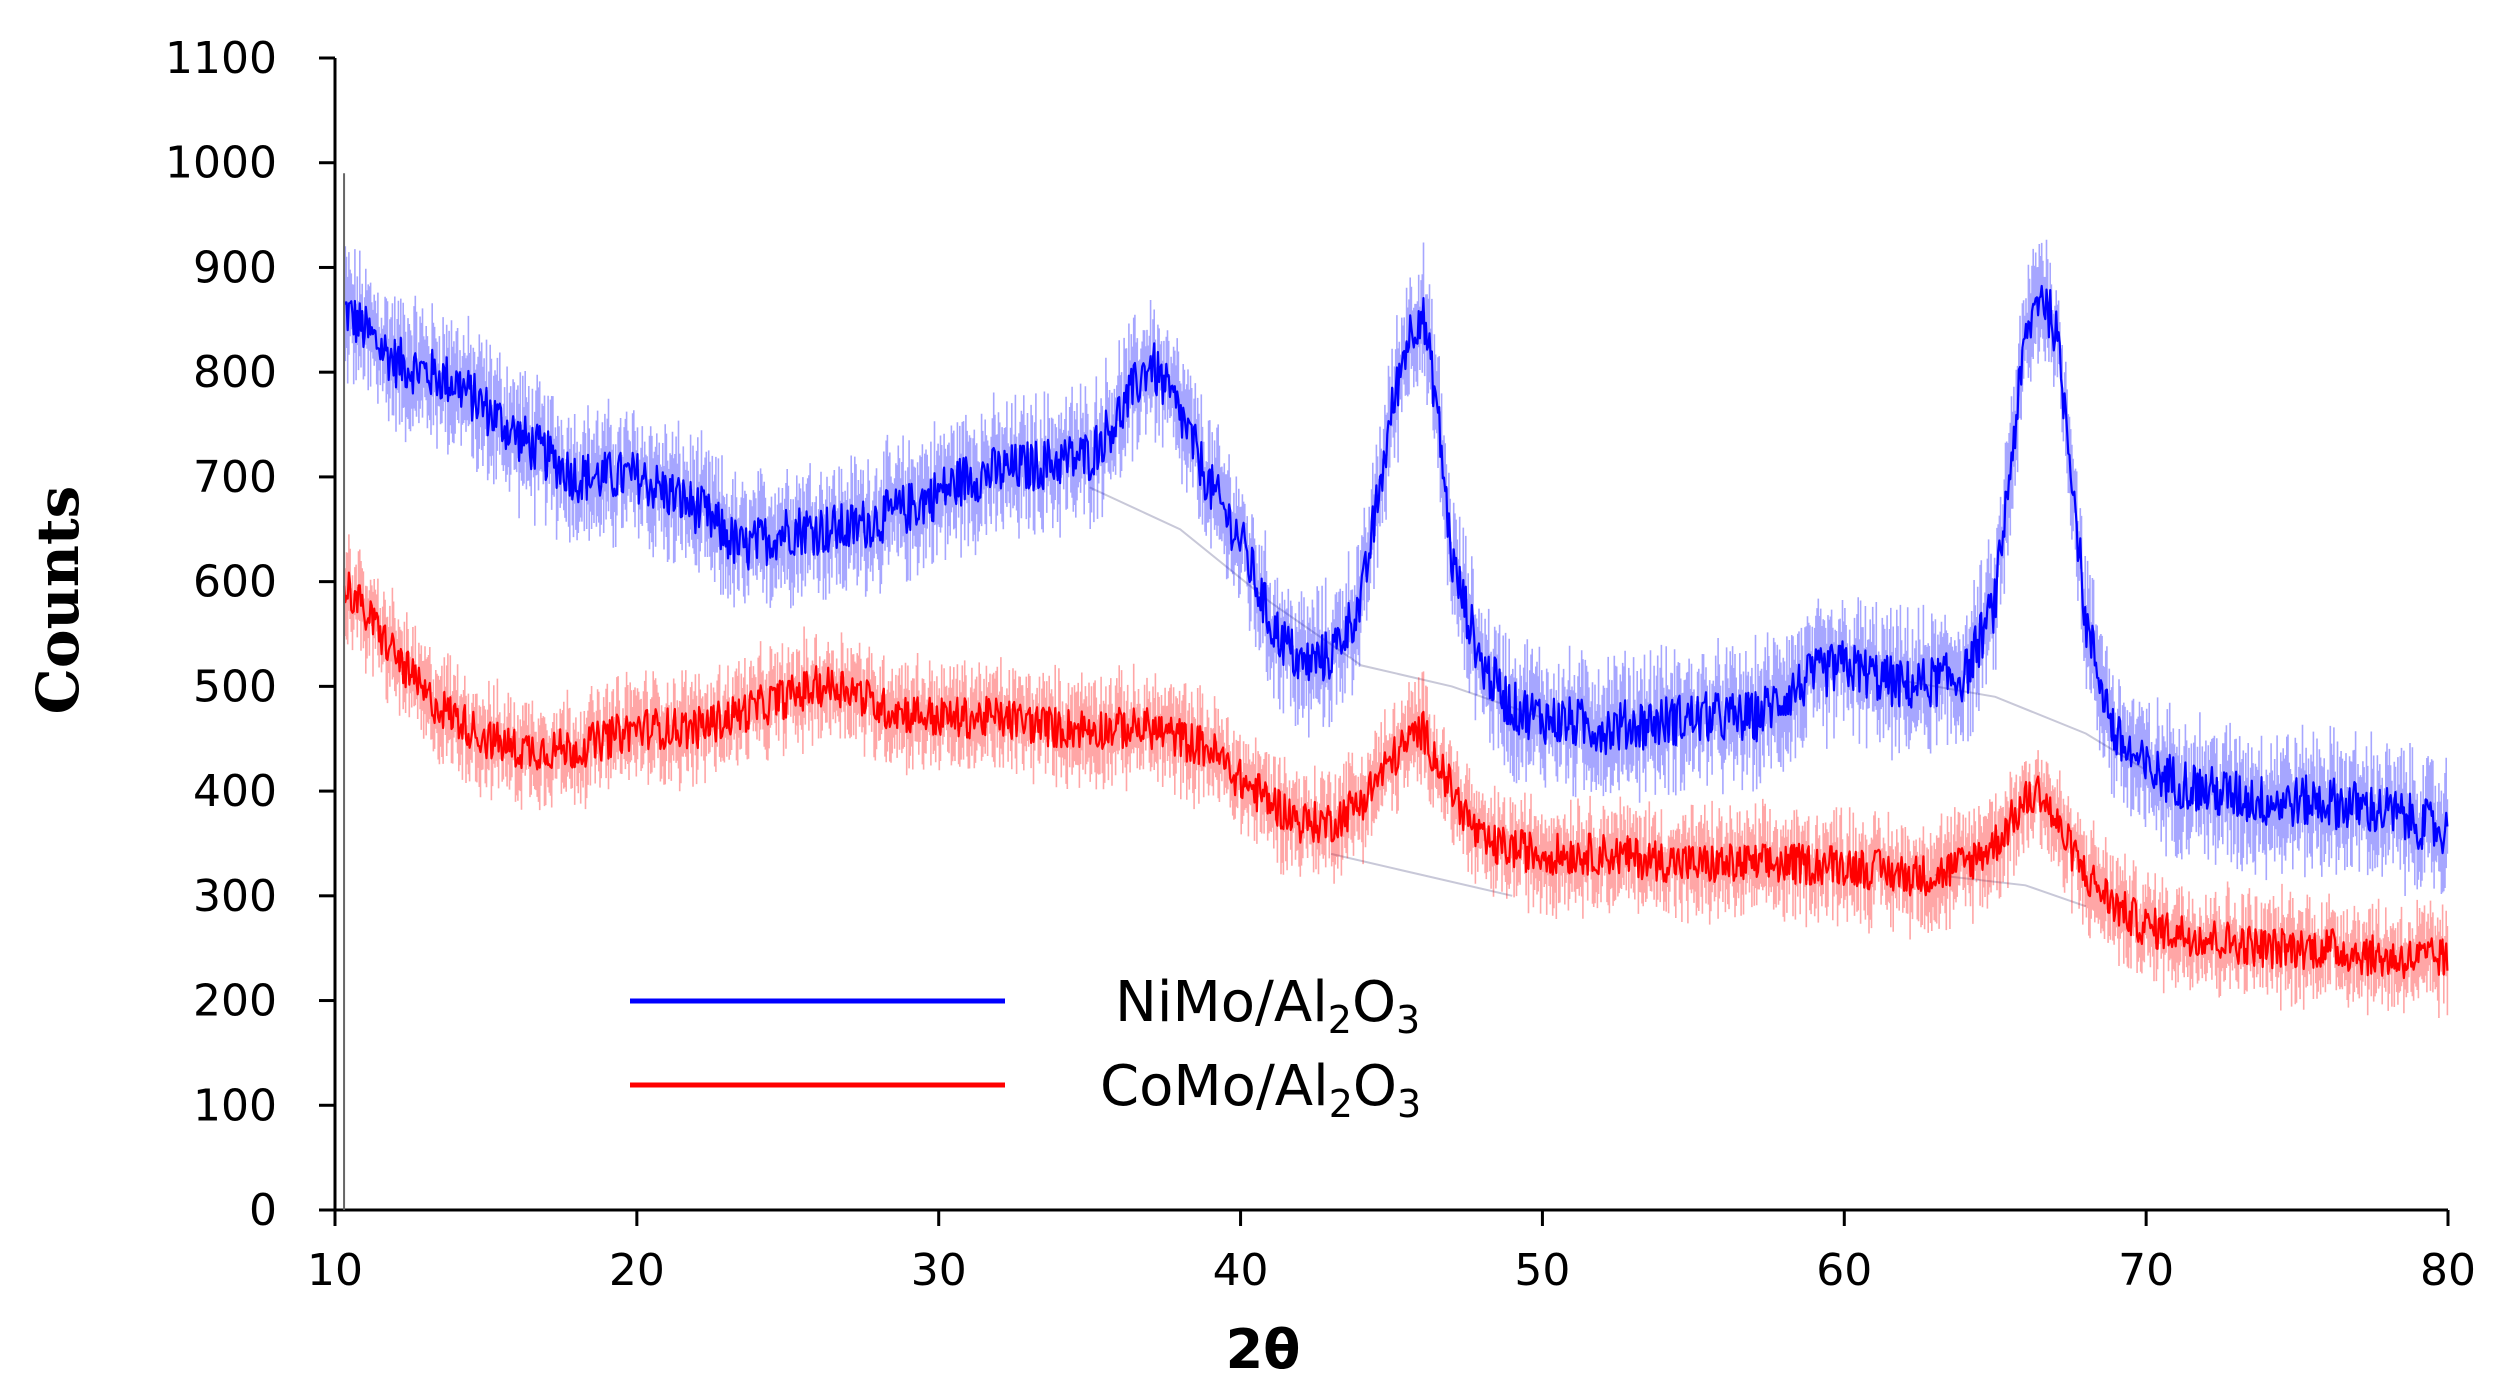 The width and height of the screenshot is (2512, 1397). What do you see at coordinates (2146, 1270) in the screenshot?
I see `x-tick-label: 70` at bounding box center [2146, 1270].